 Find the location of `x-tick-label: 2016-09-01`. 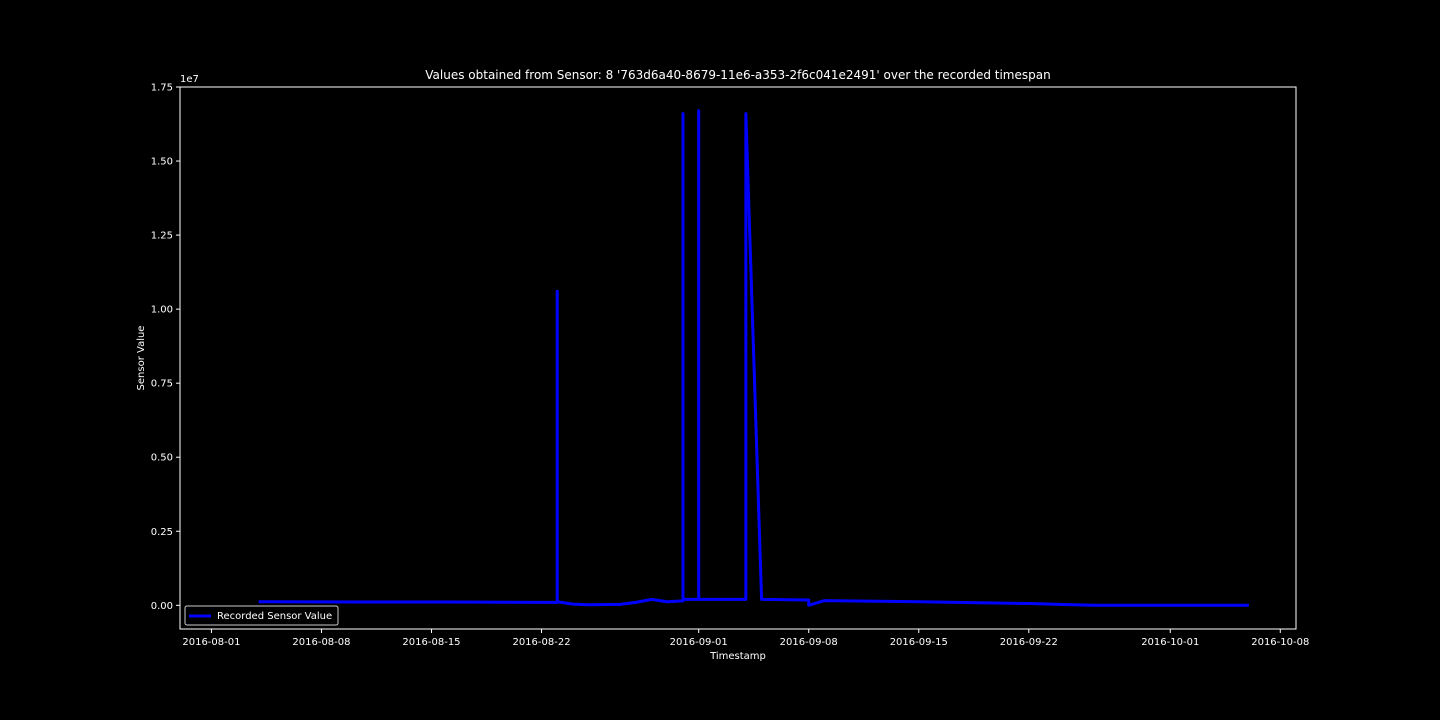

x-tick-label: 2016-09-01 is located at coordinates (699, 642).